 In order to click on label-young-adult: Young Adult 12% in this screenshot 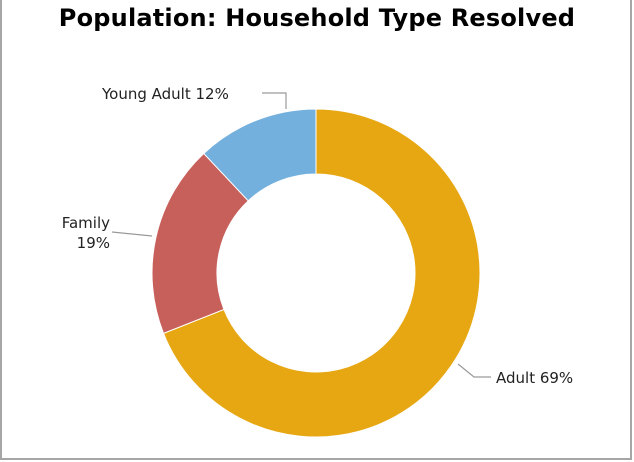, I will do `click(165, 94)`.